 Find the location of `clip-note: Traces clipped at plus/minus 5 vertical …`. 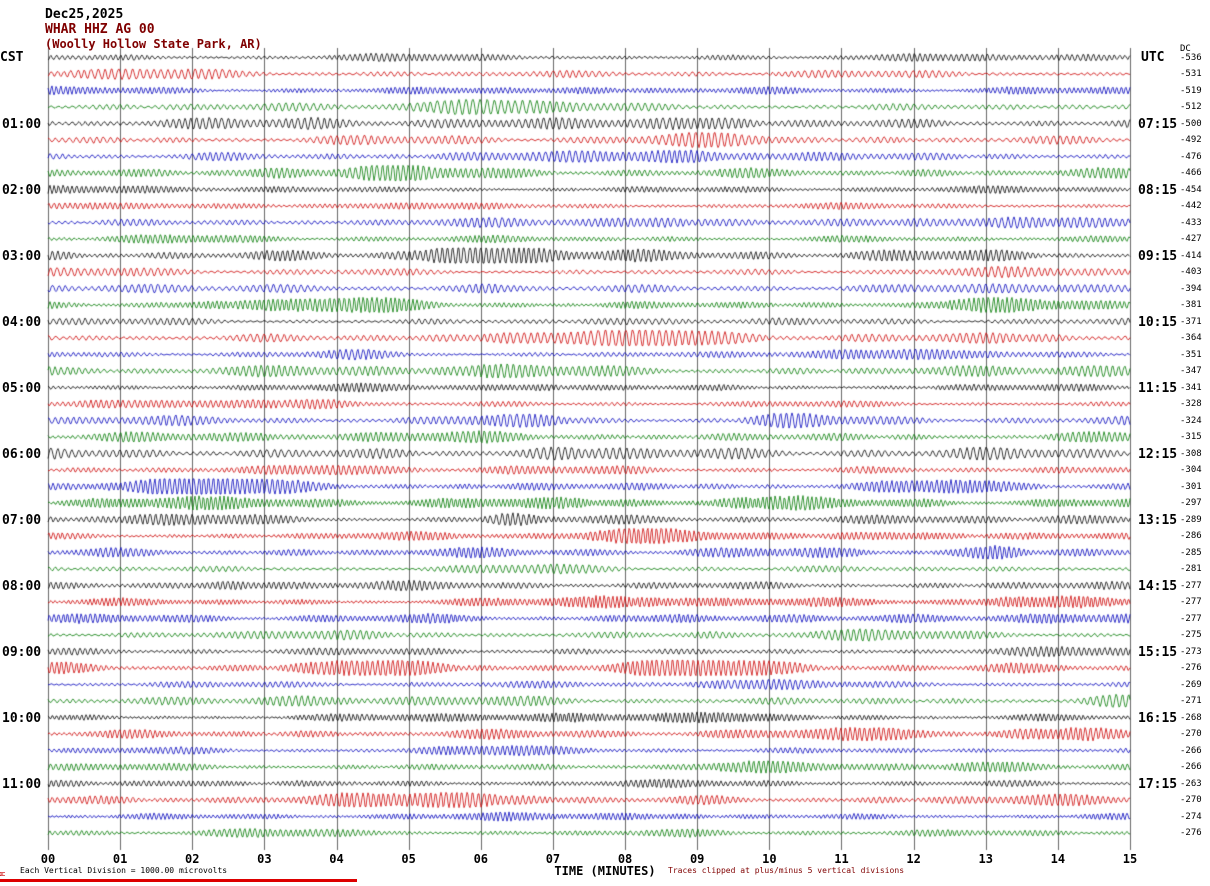

clip-note: Traces clipped at plus/minus 5 vertical … is located at coordinates (786, 870).